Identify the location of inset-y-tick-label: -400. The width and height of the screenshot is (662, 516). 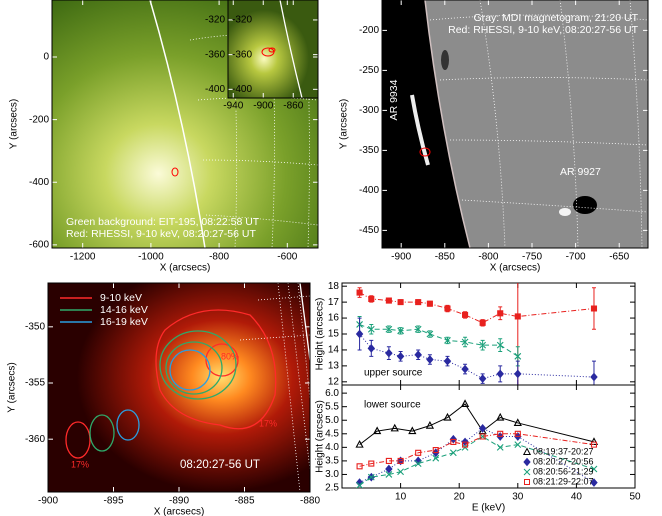
(242, 89).